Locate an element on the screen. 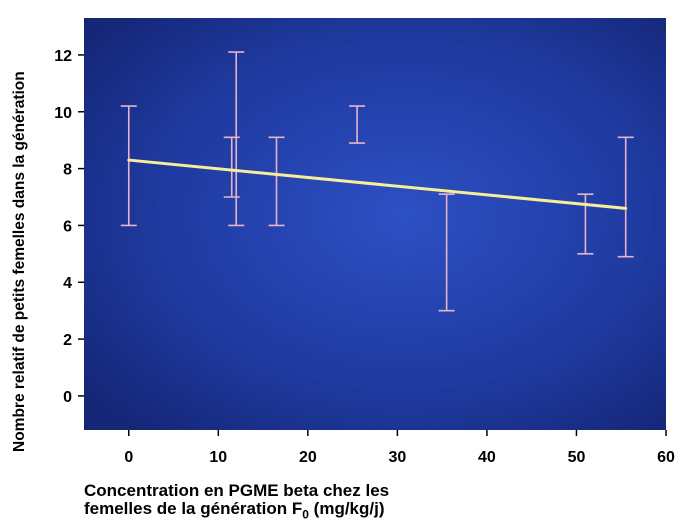  x-axis-label-line1: Concentration en PGME beta chez les is located at coordinates (237, 490).